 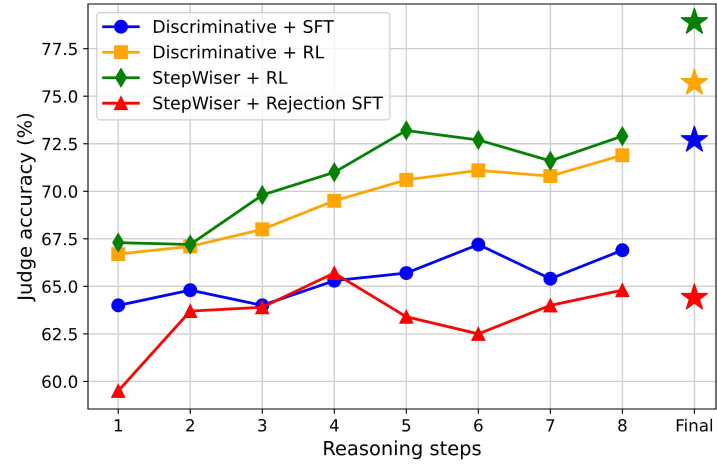 What do you see at coordinates (60, 96) in the screenshot?
I see `y-tick-label: 75.0` at bounding box center [60, 96].